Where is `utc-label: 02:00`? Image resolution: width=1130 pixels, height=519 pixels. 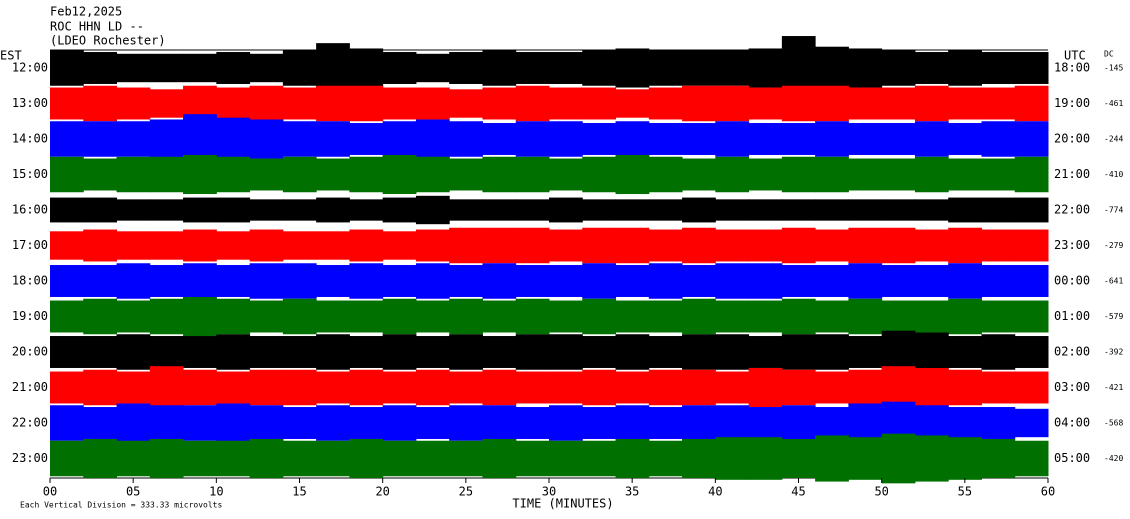
utc-label: 02:00 is located at coordinates (1072, 352).